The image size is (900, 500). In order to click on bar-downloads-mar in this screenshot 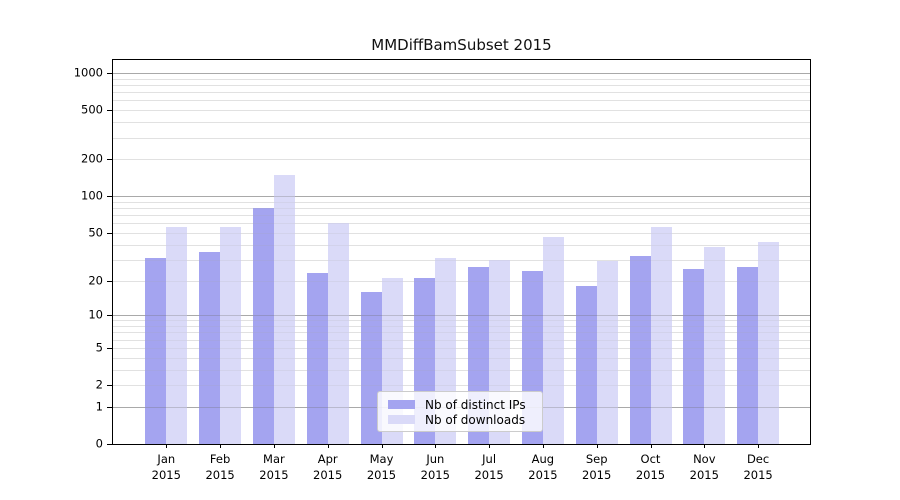, I will do `click(284, 309)`.